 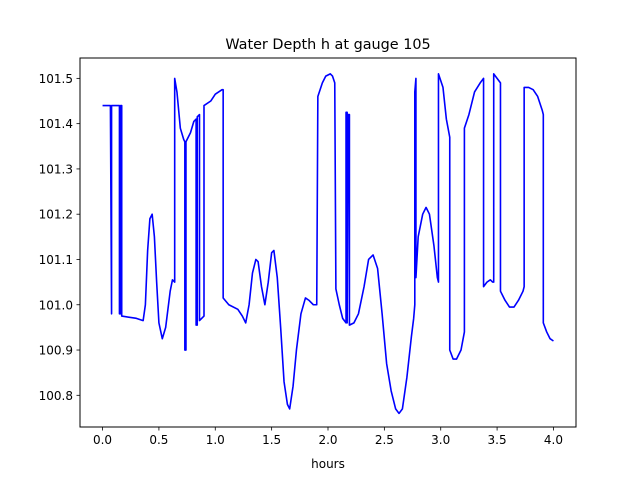 I want to click on y-tick-label: 100.8, so click(x=56, y=396).